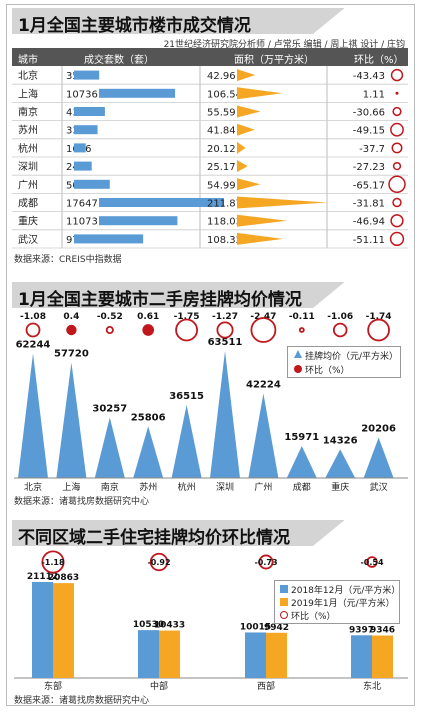 Image resolution: width=421 pixels, height=712 pixels. What do you see at coordinates (327, 371) in the screenshot?
I see `legend-mom-label: 环比（%）` at bounding box center [327, 371].